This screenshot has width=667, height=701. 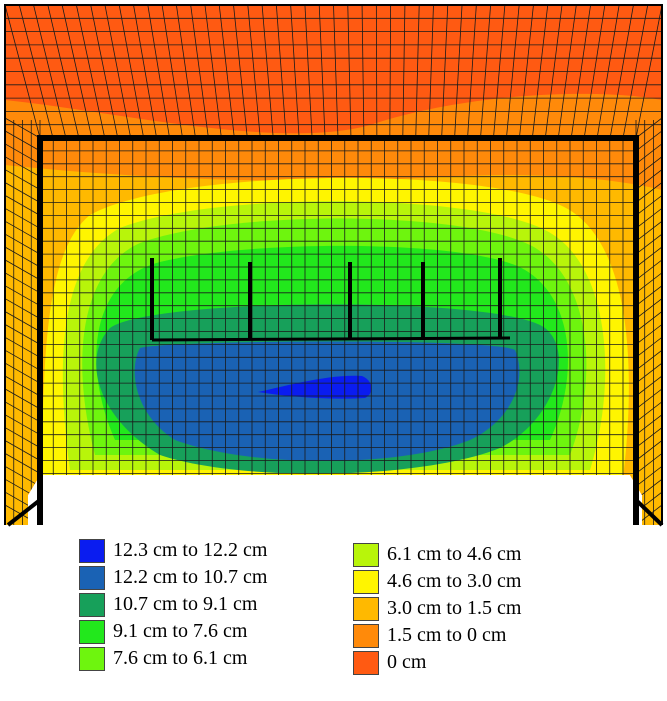 What do you see at coordinates (180, 631) in the screenshot?
I see `legend-label-3: 9.1 cm to 7.6 cm` at bounding box center [180, 631].